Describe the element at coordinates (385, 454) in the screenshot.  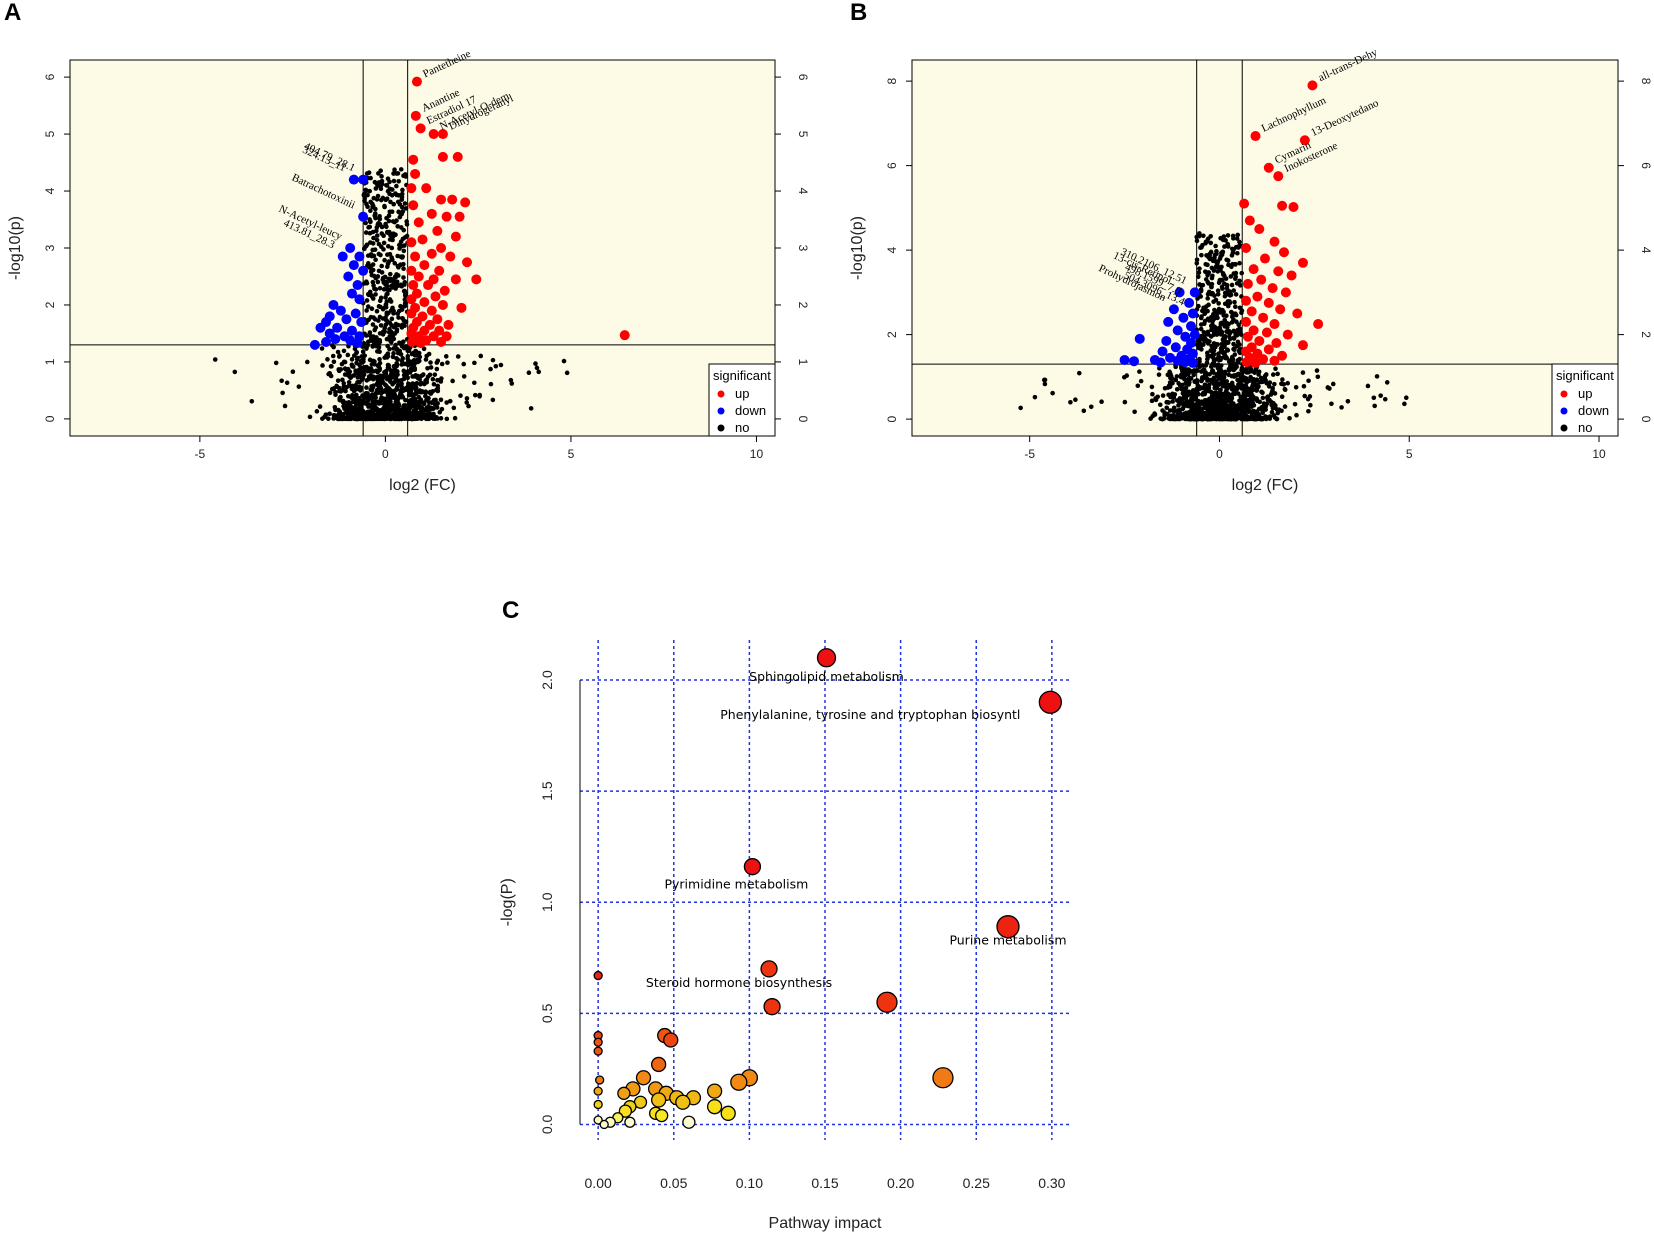
I see `x-tick-label: 0` at that location.